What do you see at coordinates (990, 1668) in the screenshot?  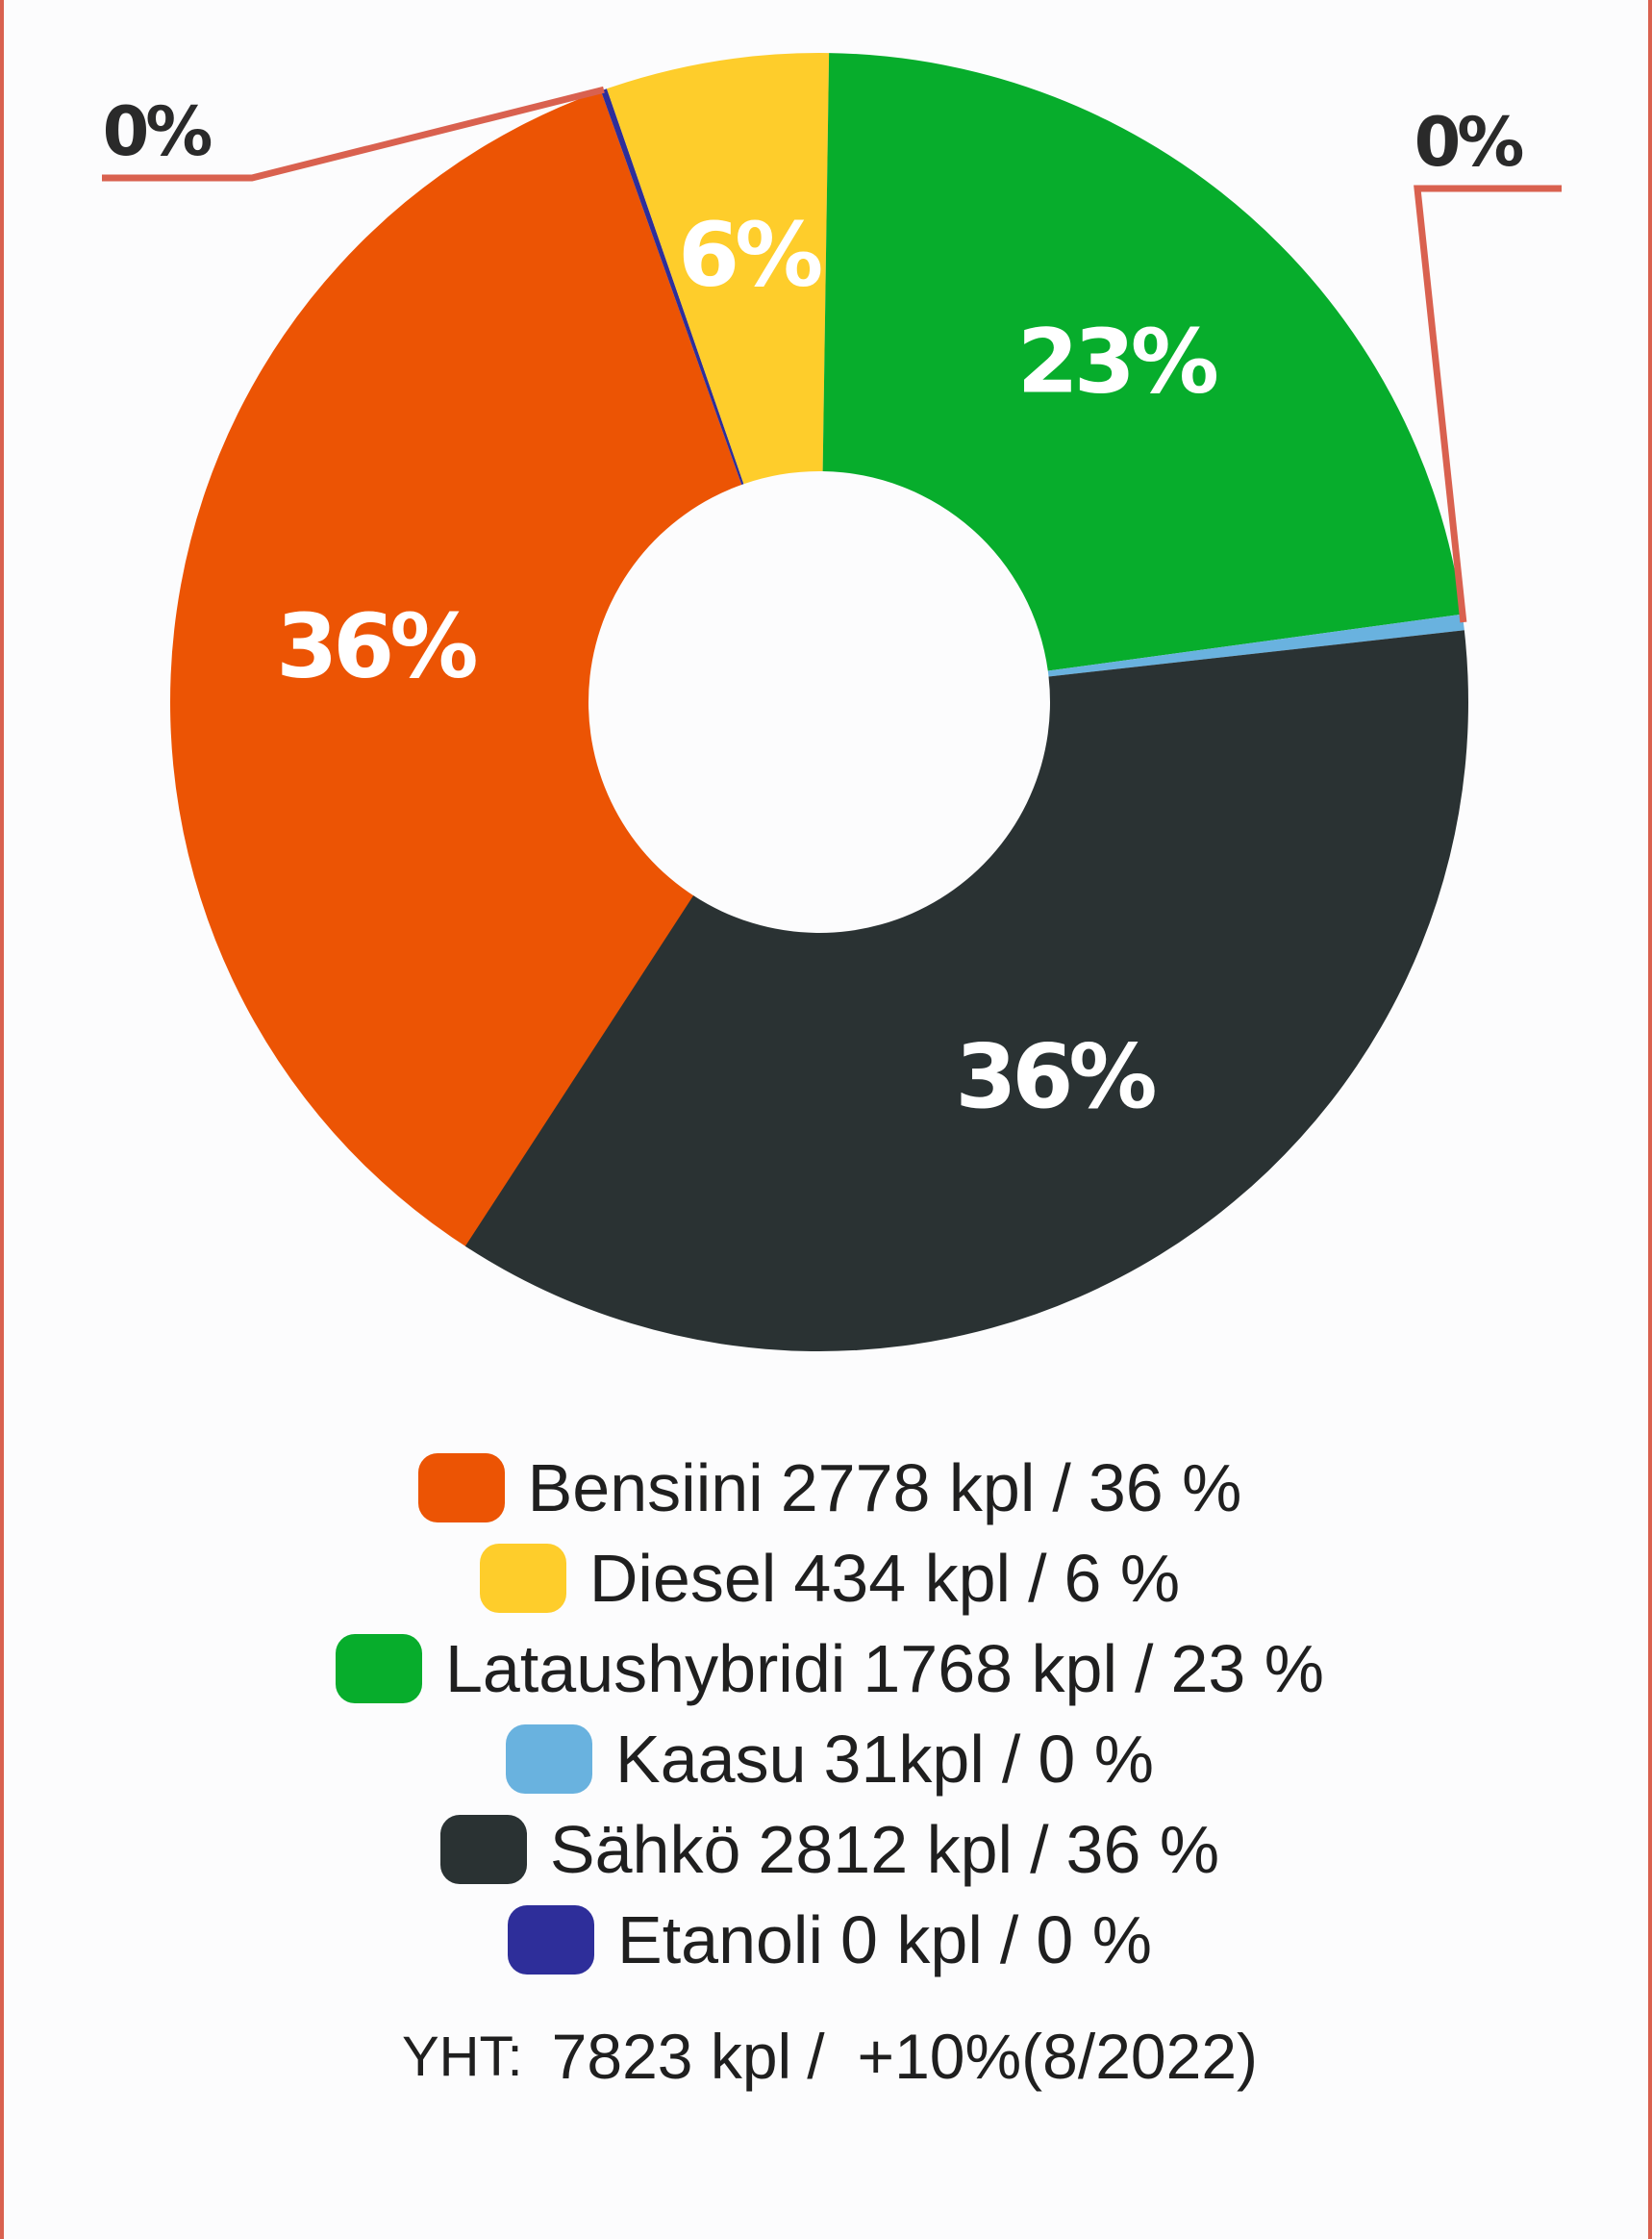 I see `legend-count: 1768 kpl` at bounding box center [990, 1668].